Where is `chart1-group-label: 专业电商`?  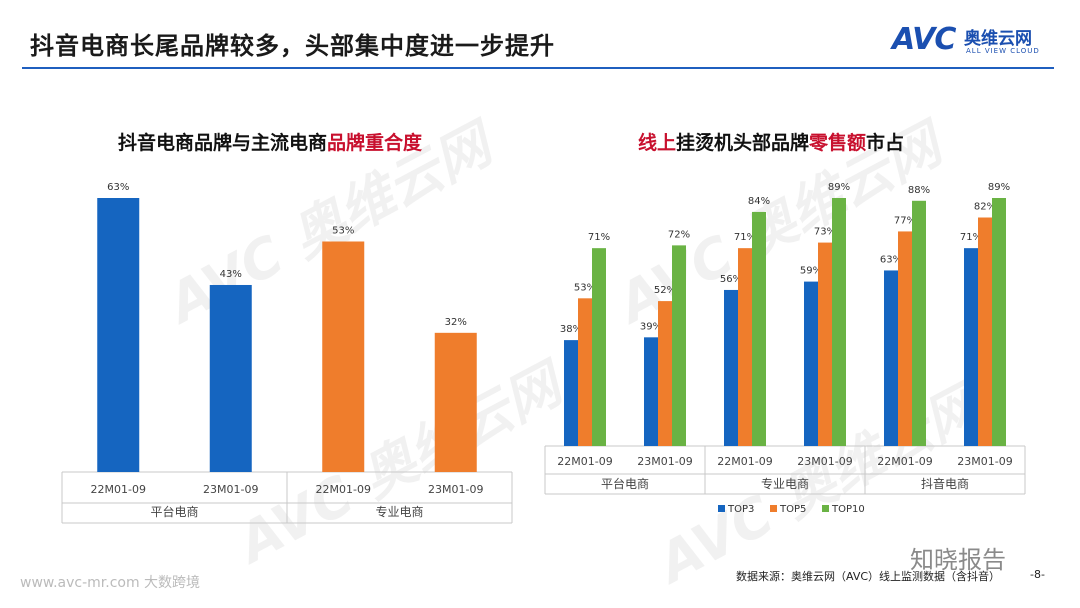
chart1-group-label: 专业电商 is located at coordinates (399, 511).